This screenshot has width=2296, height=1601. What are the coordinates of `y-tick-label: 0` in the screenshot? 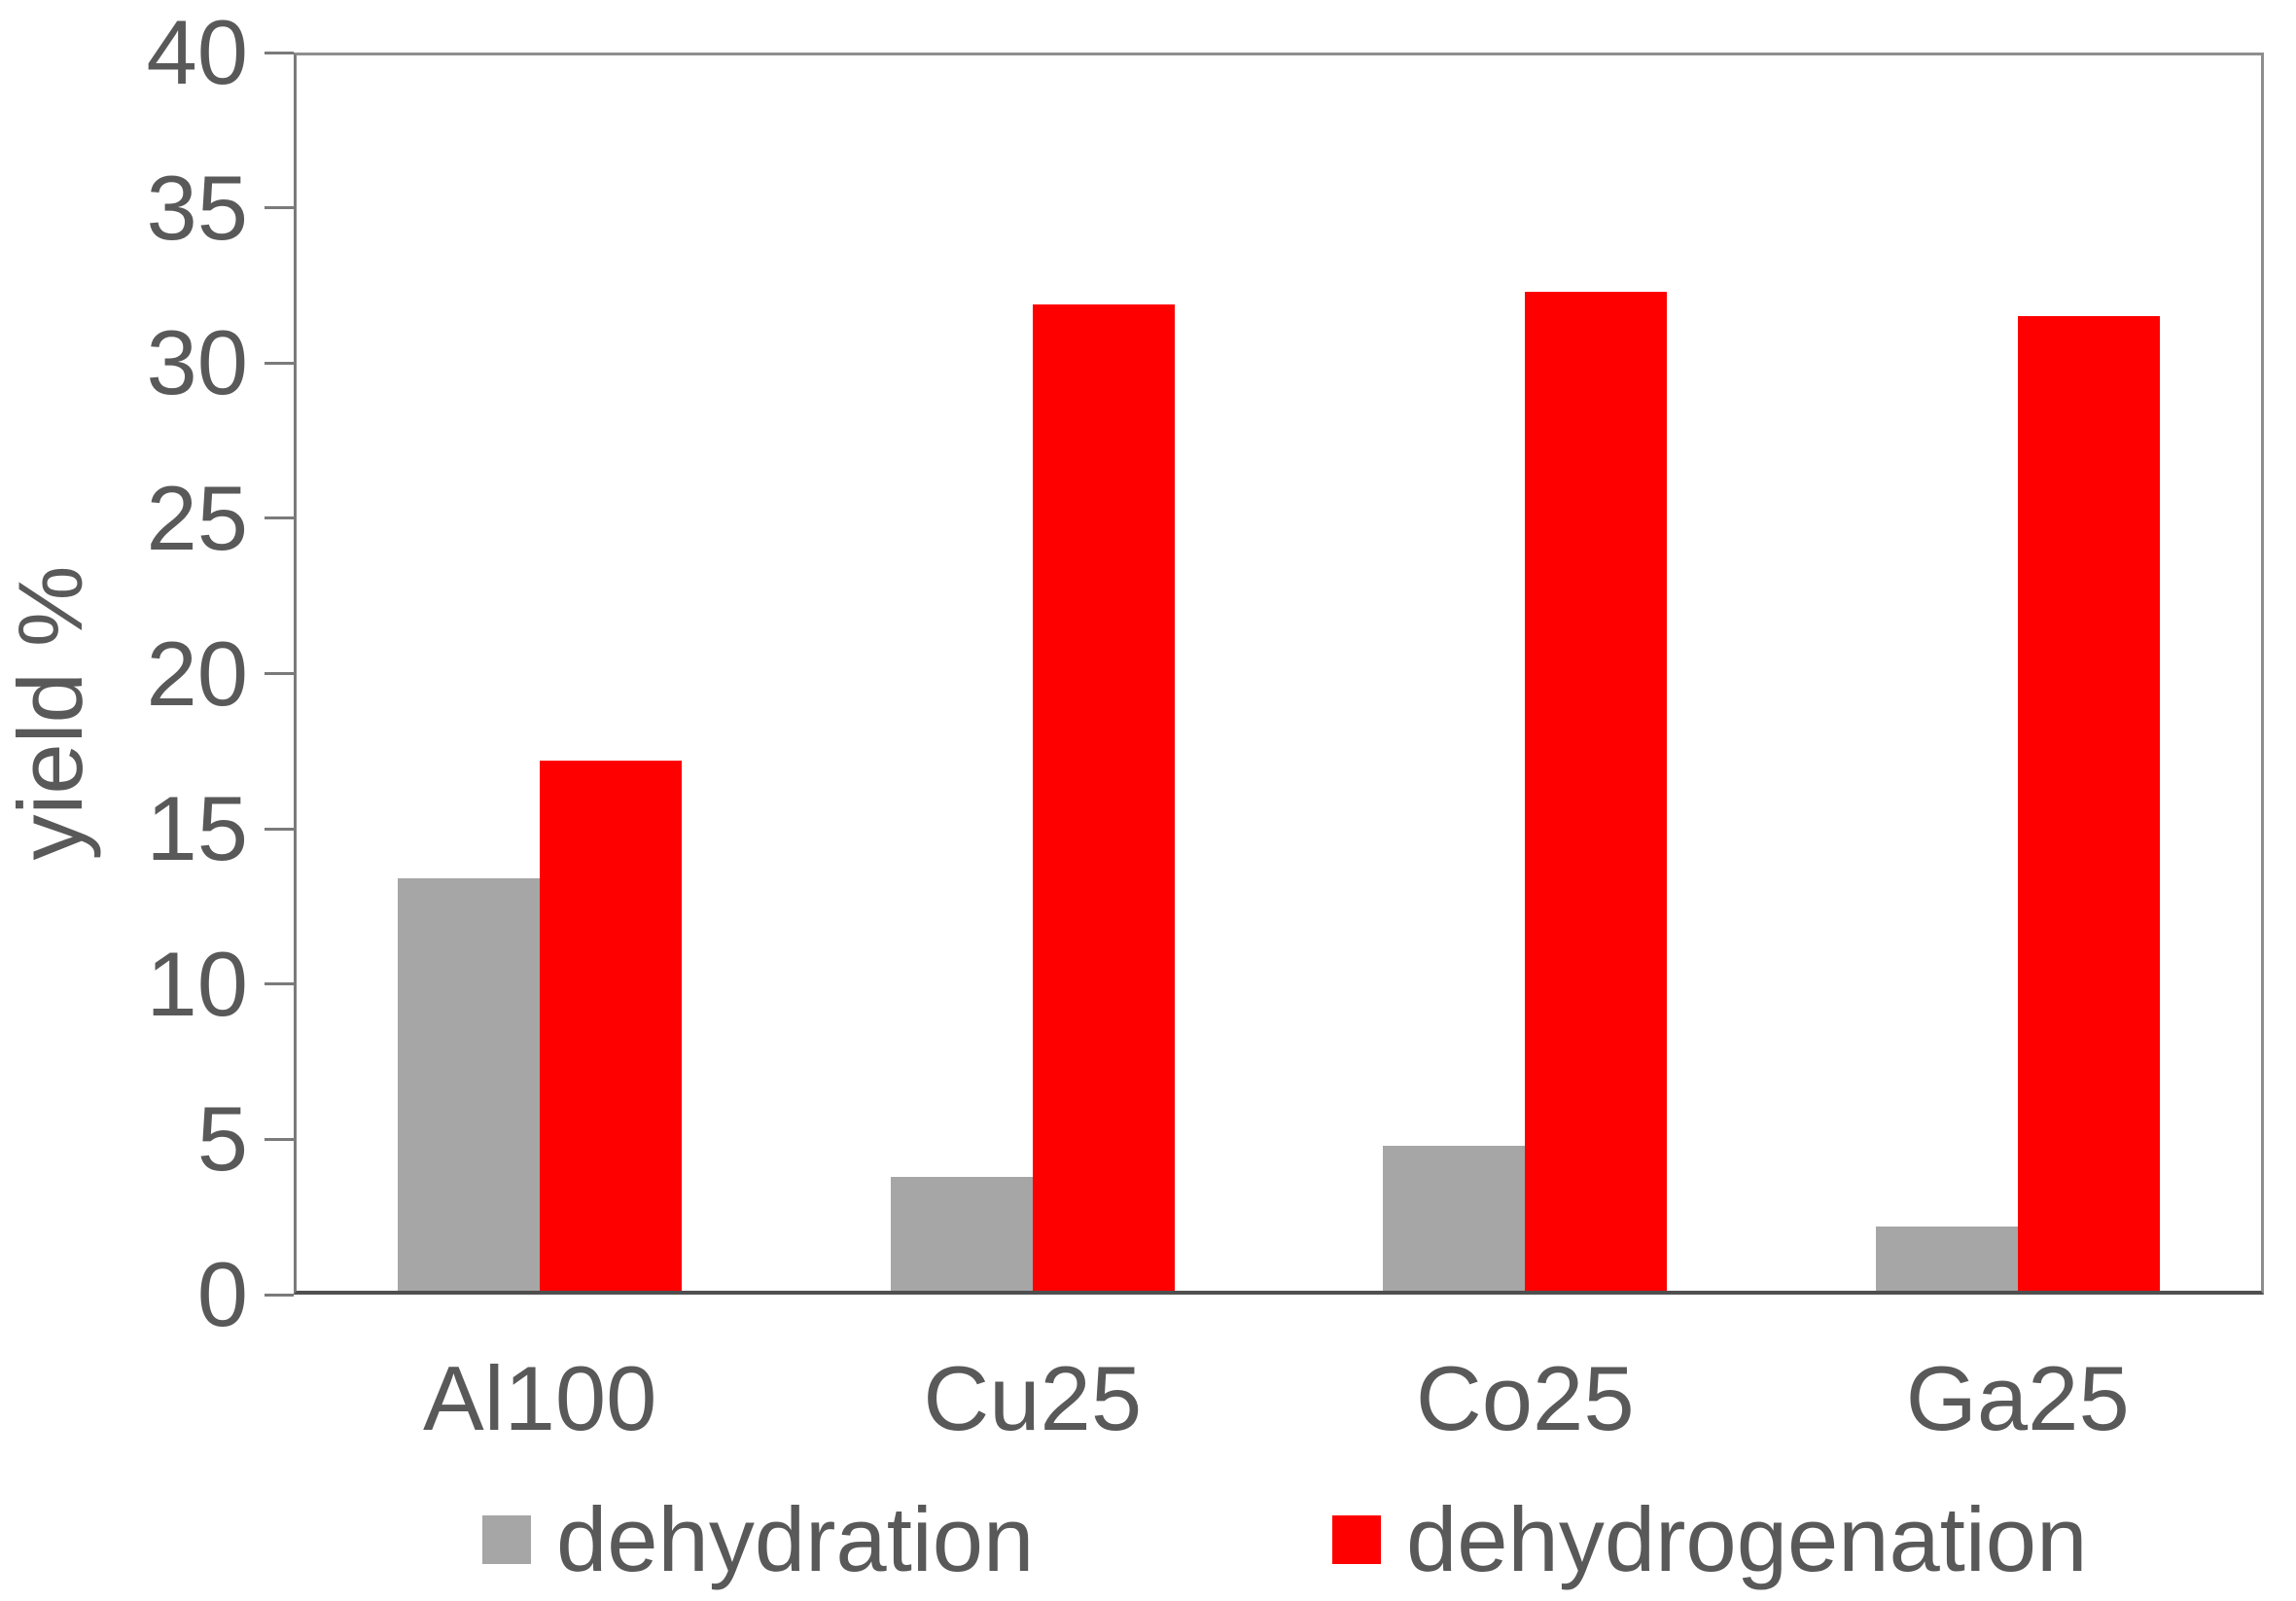 It's located at (222, 1294).